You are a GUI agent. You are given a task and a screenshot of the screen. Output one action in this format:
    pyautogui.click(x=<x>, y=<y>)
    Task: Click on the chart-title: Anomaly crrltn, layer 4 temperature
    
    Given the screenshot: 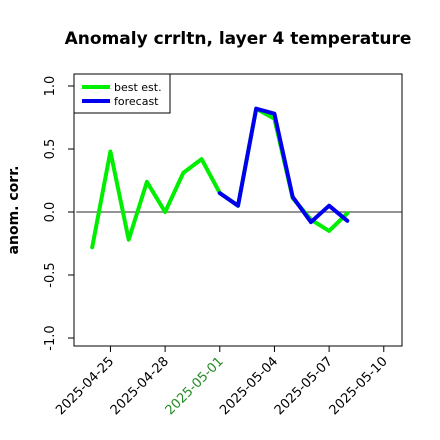 What is the action you would take?
    pyautogui.click(x=238, y=39)
    